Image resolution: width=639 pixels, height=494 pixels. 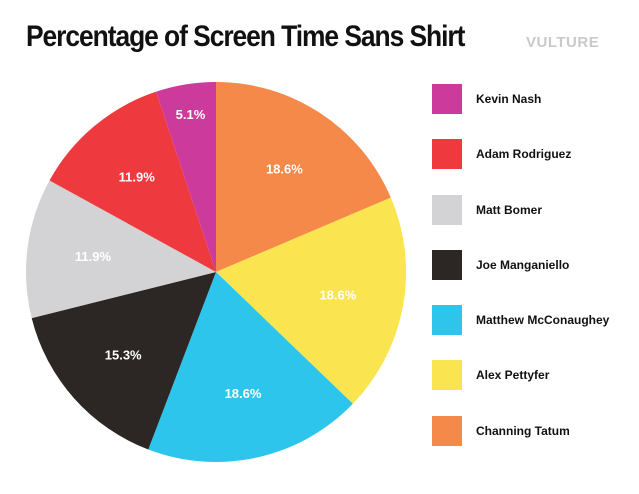 I want to click on chart-title: Percentage of Screen Time Sans Shirt, so click(x=245, y=36).